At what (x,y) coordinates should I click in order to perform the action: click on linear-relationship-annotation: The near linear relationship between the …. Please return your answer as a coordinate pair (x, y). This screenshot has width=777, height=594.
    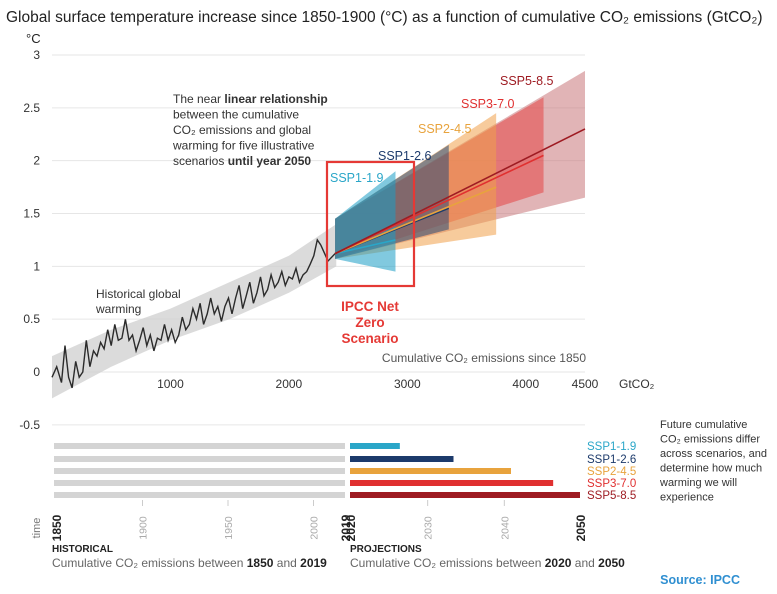
    Looking at the image, I should click on (250, 130).